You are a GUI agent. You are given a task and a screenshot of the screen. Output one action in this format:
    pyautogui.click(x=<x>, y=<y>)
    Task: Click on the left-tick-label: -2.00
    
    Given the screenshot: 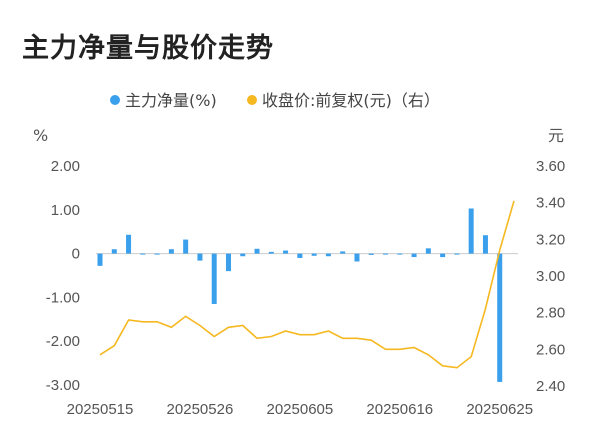 What is the action you would take?
    pyautogui.click(x=63, y=341)
    